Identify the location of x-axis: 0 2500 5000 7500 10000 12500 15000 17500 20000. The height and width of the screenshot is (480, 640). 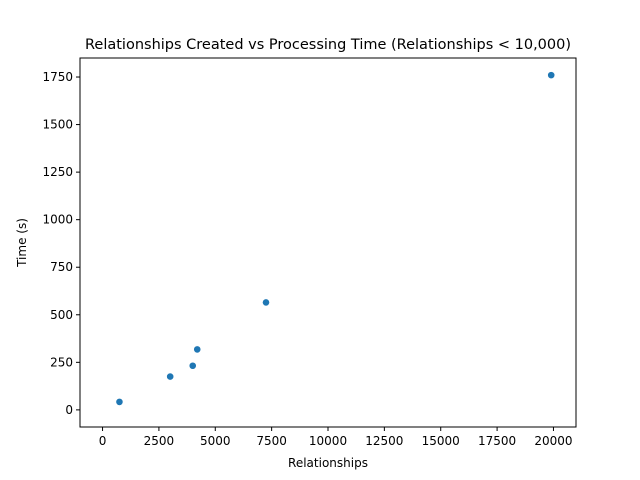
(336, 437).